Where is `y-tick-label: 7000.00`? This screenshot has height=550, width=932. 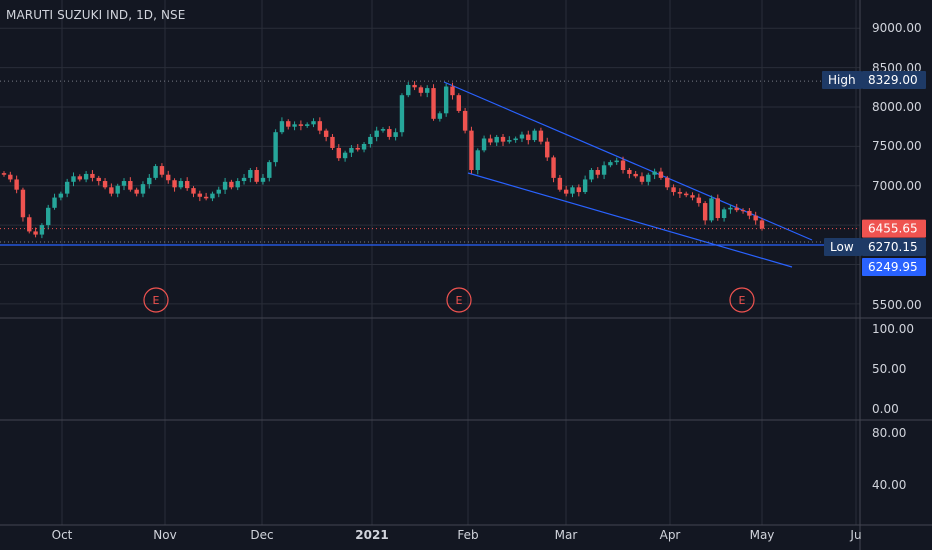
y-tick-label: 7000.00 is located at coordinates (897, 186).